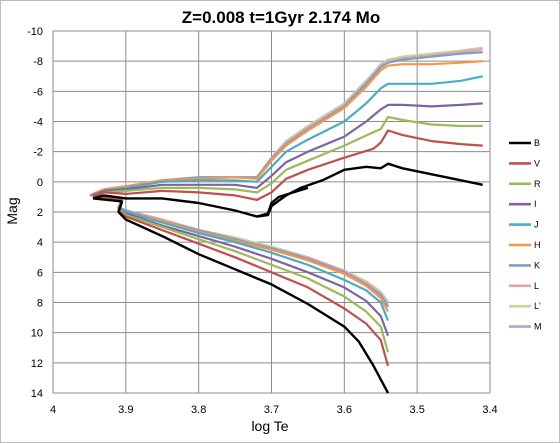  I want to click on y-tick-label: -4, so click(38, 123).